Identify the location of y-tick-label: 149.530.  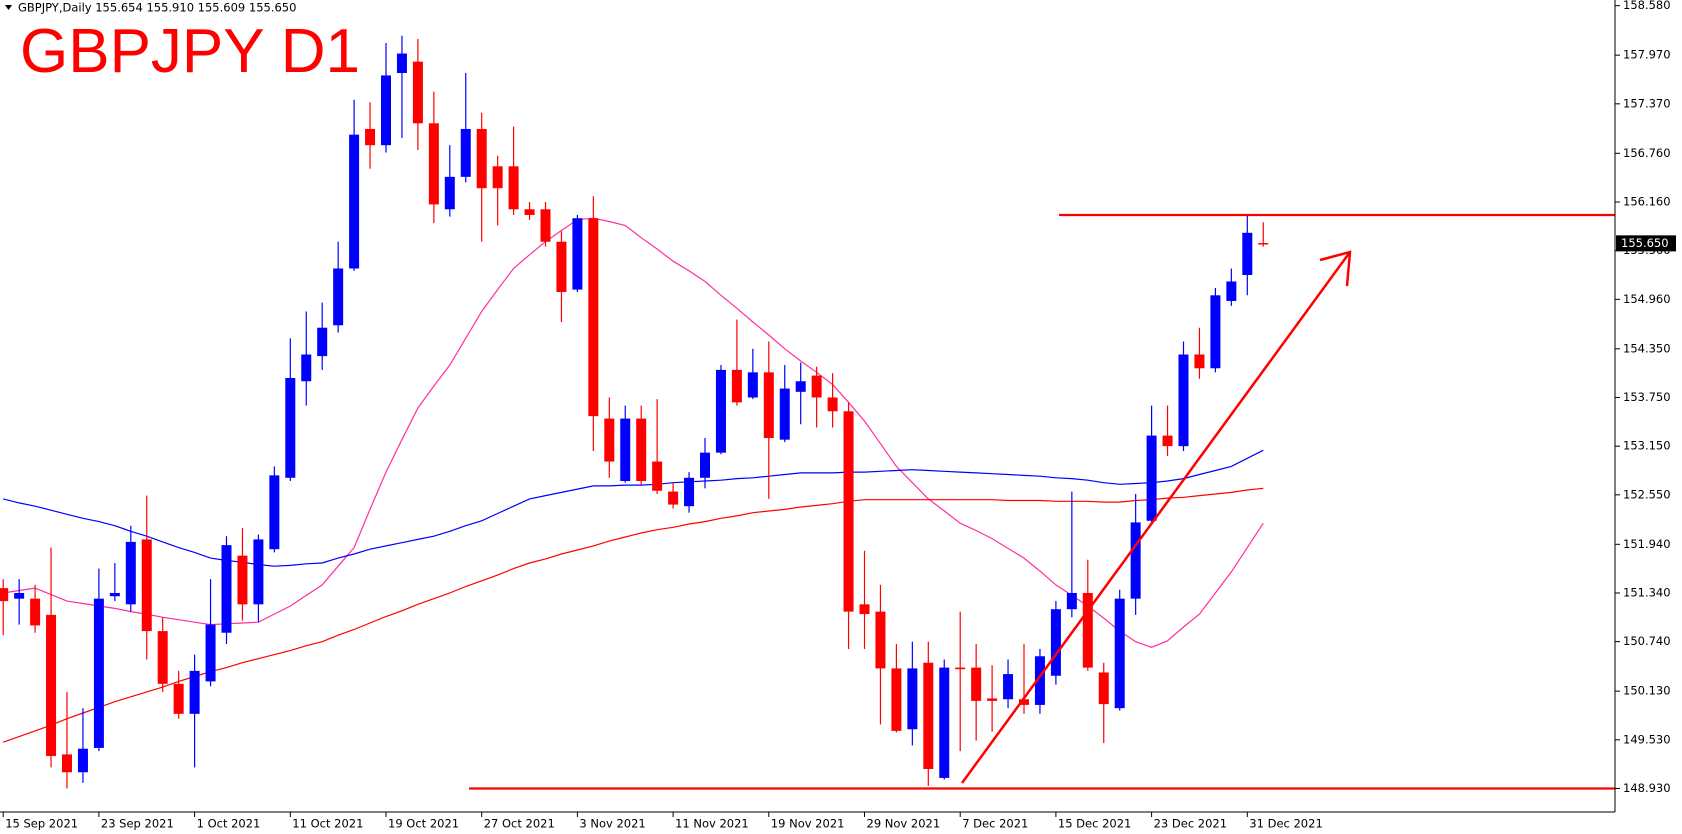
(1647, 739).